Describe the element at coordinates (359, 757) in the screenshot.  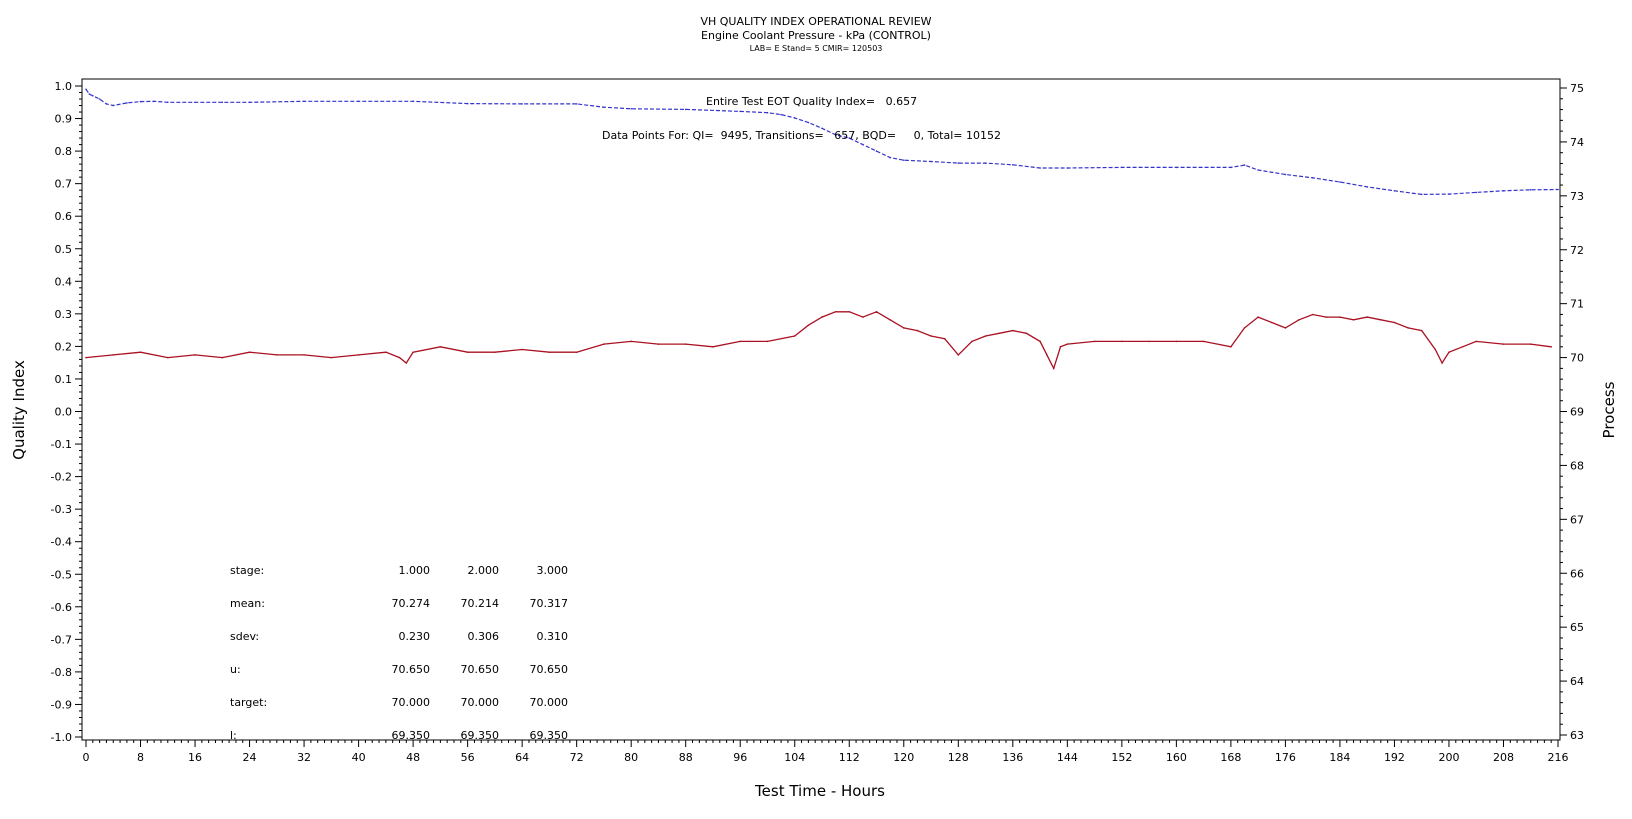
I see `x-tick-label: 40` at that location.